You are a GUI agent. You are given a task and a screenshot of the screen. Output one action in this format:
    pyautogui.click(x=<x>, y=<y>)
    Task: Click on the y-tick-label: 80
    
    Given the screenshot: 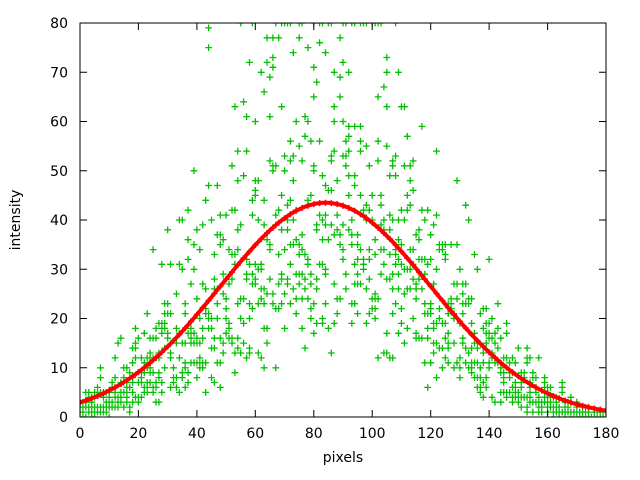 What is the action you would take?
    pyautogui.click(x=59, y=24)
    